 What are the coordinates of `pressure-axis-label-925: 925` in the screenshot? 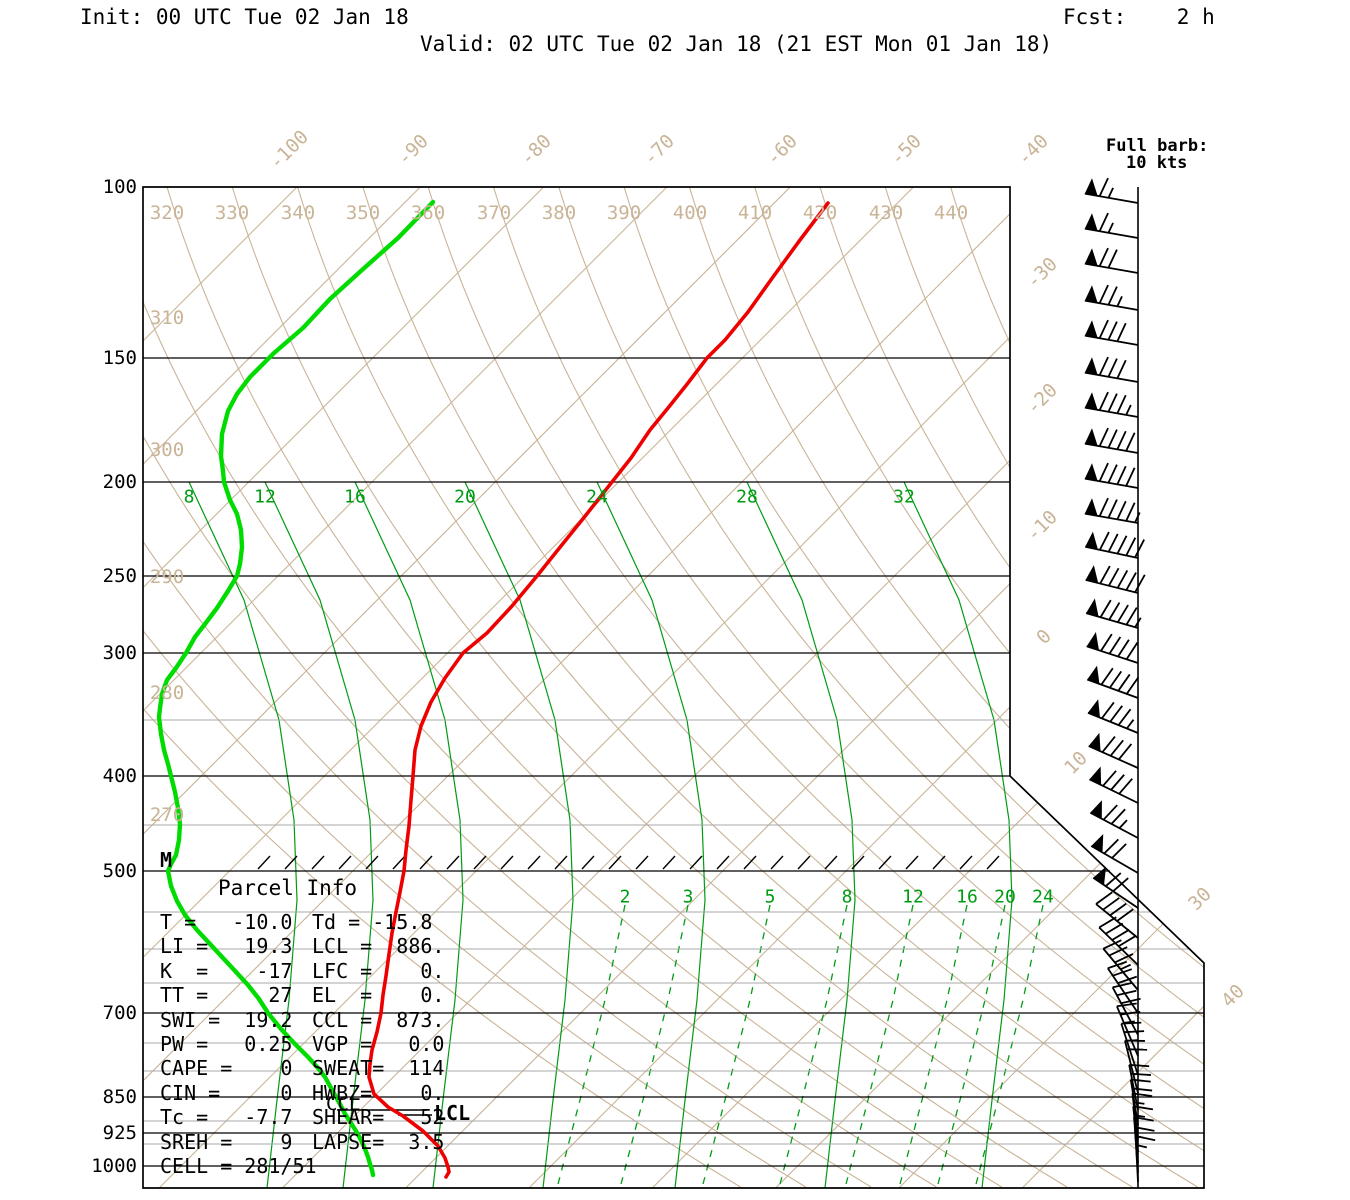 It's located at (119, 1133).